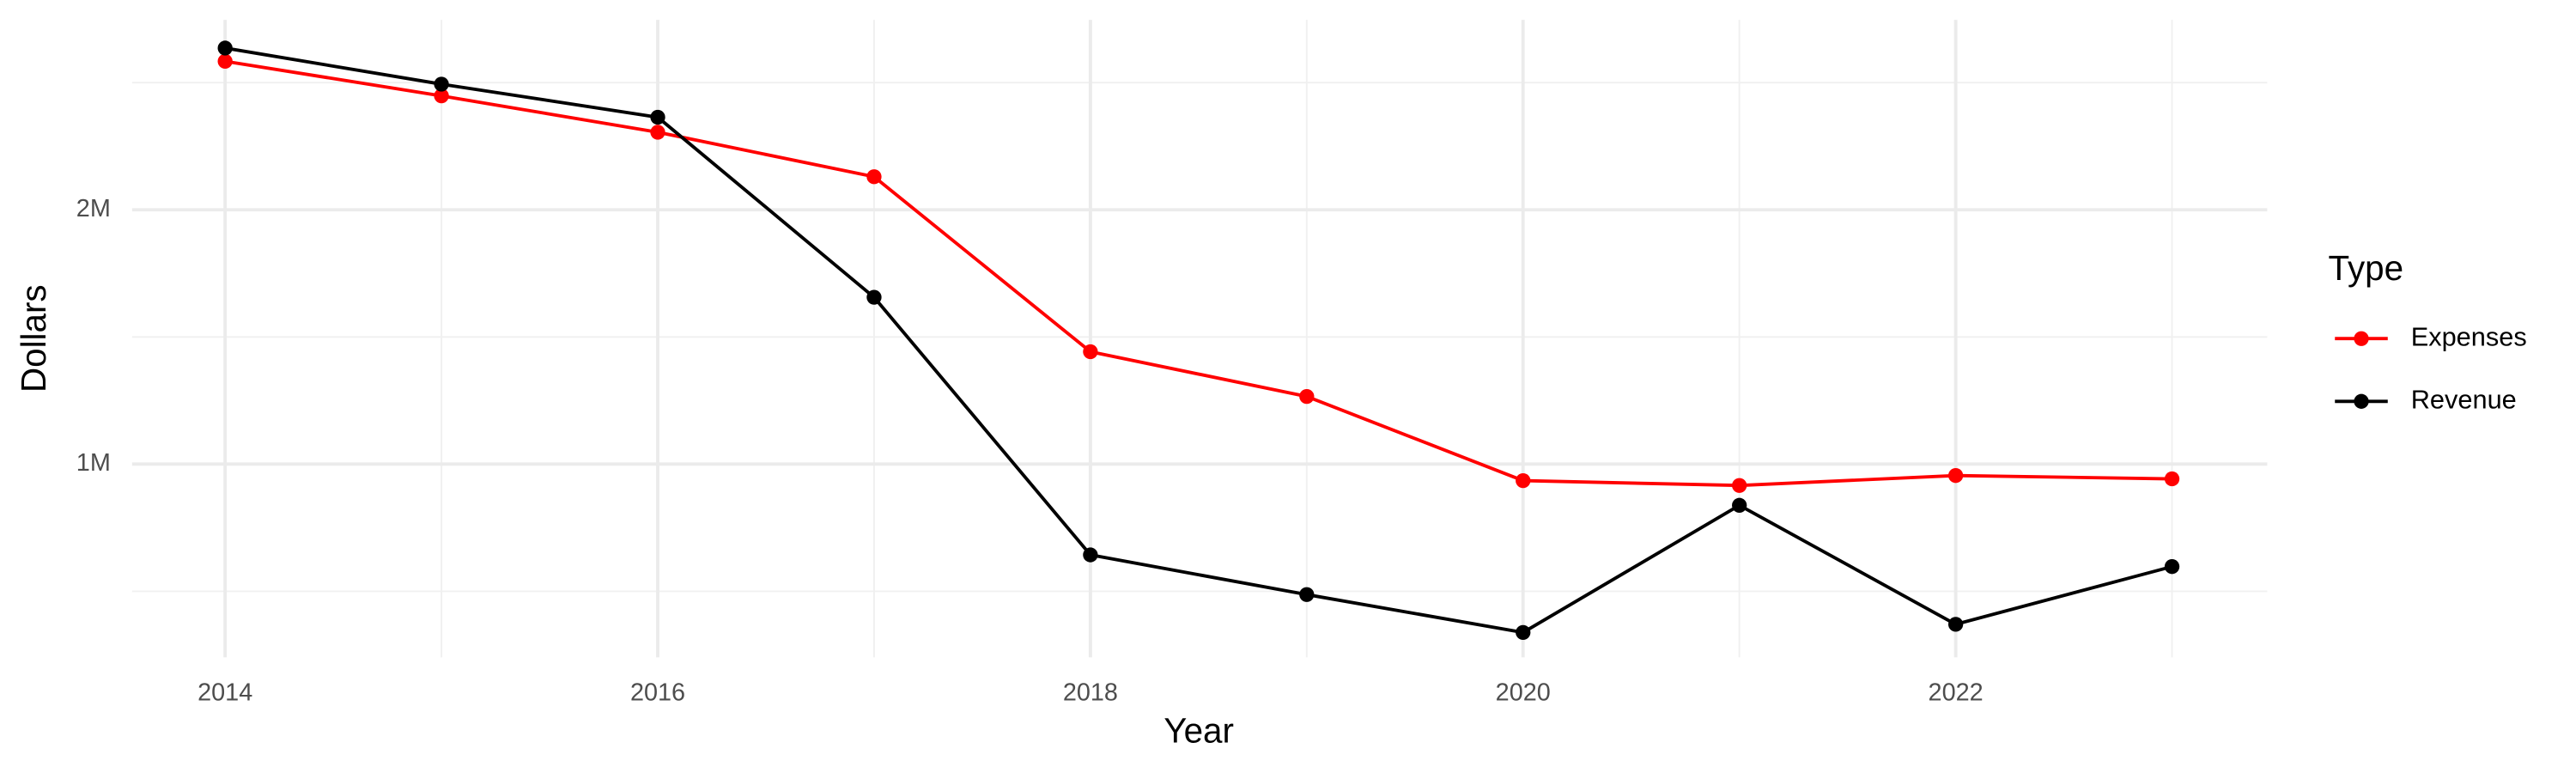 Image resolution: width=2576 pixels, height=773 pixels. What do you see at coordinates (1524, 692) in the screenshot?
I see `x-tick-label: 2020` at bounding box center [1524, 692].